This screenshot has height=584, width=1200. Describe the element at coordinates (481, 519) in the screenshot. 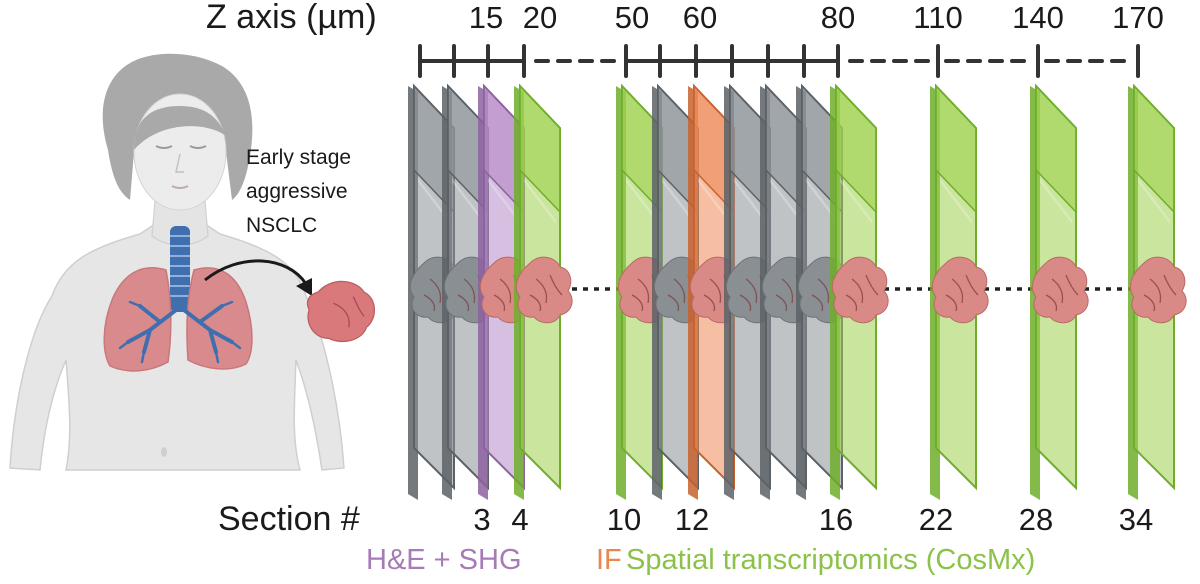

I see `section-label-3: 3` at that location.